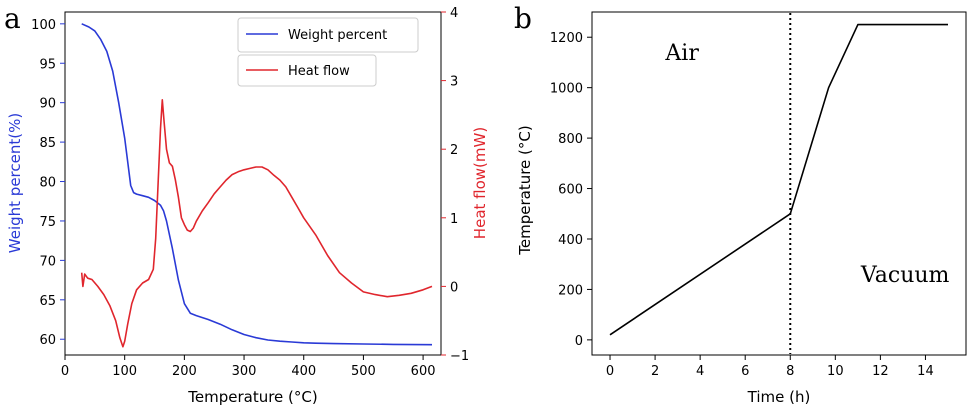 The width and height of the screenshot is (969, 406). I want to click on legend-box-weight, so click(328, 35).